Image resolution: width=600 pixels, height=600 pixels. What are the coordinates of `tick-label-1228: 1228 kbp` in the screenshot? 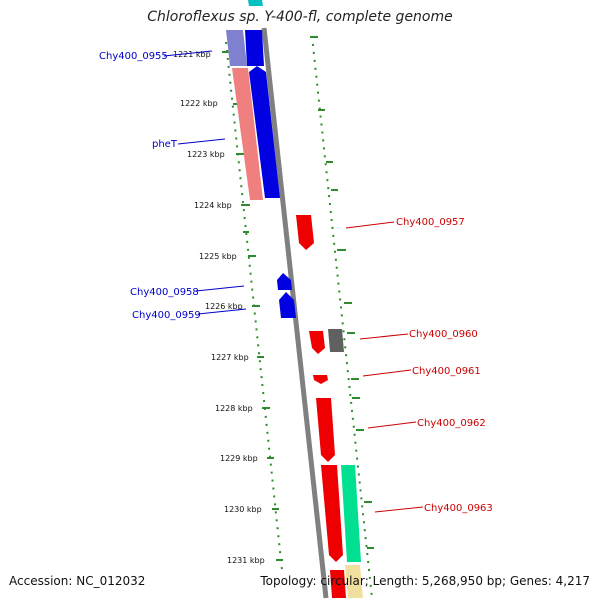 It's located at (234, 408).